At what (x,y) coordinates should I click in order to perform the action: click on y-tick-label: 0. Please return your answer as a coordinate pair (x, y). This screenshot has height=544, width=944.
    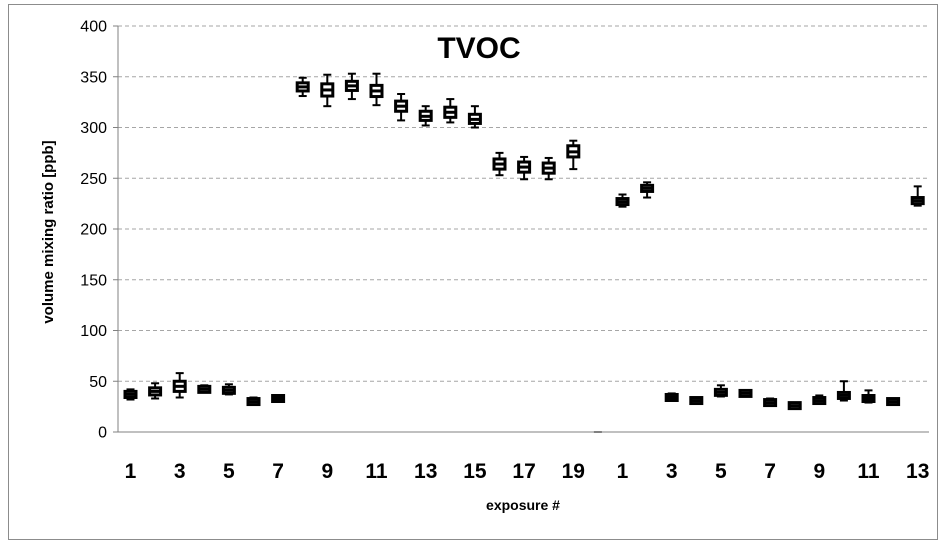
    Looking at the image, I should click on (102, 433).